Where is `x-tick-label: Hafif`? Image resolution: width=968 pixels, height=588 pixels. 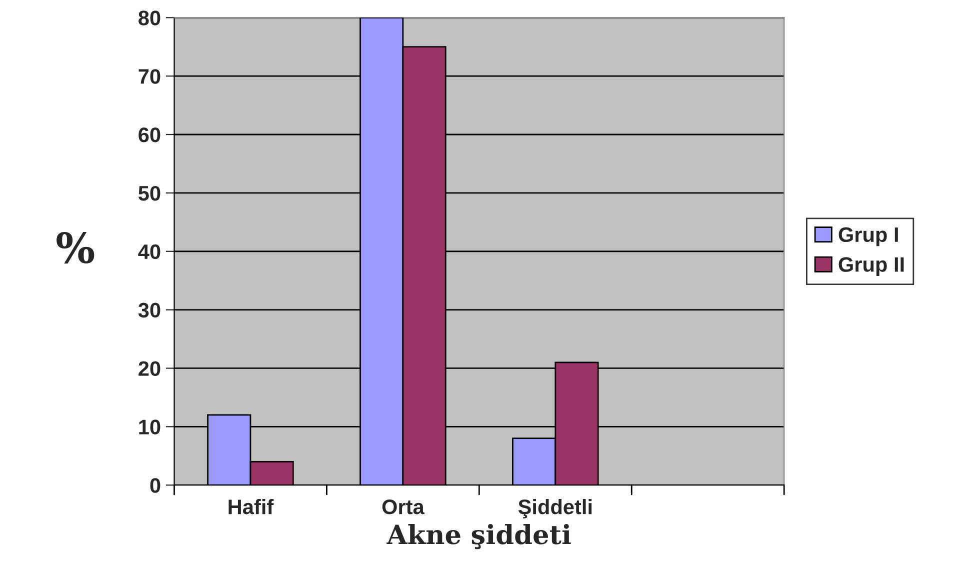 x-tick-label: Hafif is located at coordinates (251, 506).